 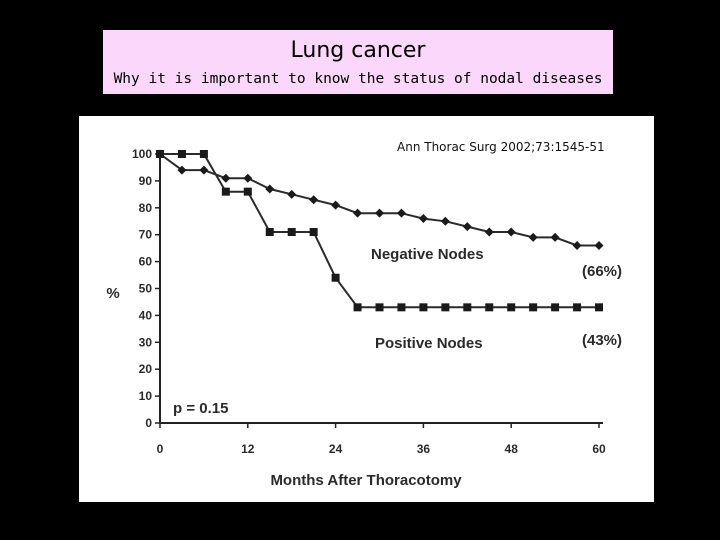 I want to click on x-tick-label: 60, so click(x=599, y=449).